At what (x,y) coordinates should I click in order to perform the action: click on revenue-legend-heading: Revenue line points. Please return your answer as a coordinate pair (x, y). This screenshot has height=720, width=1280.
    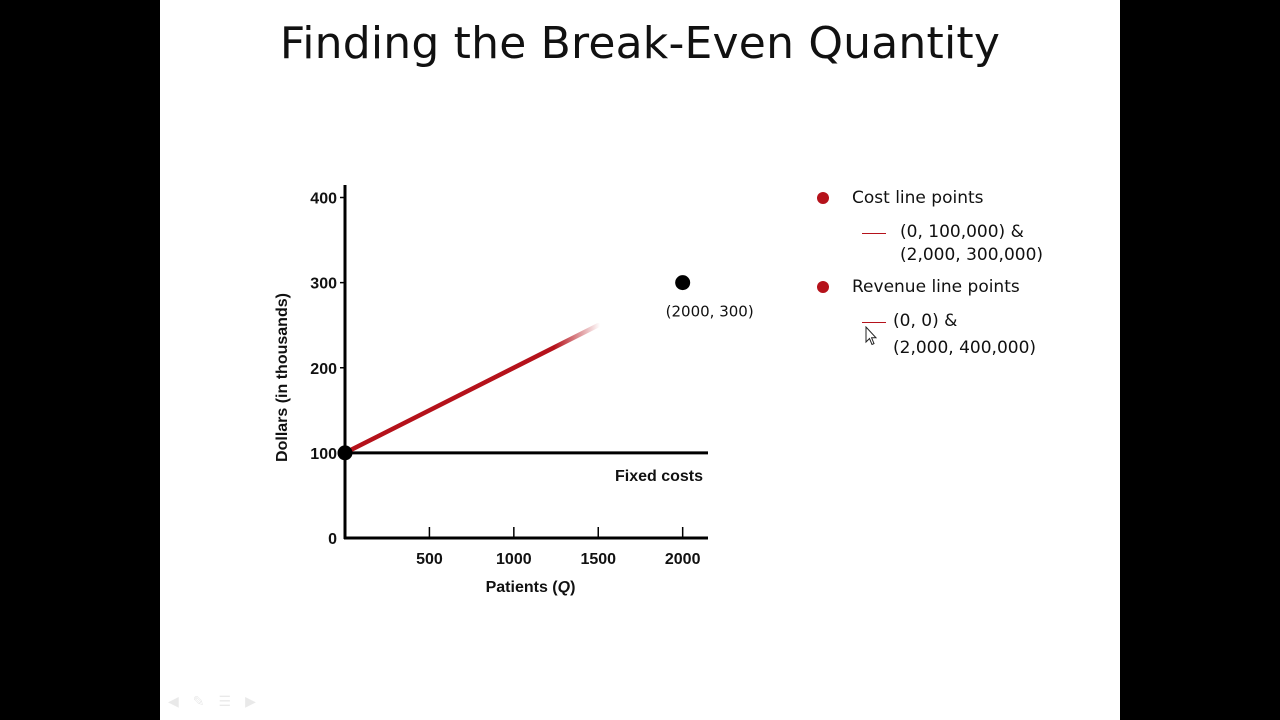
    Looking at the image, I should click on (936, 287).